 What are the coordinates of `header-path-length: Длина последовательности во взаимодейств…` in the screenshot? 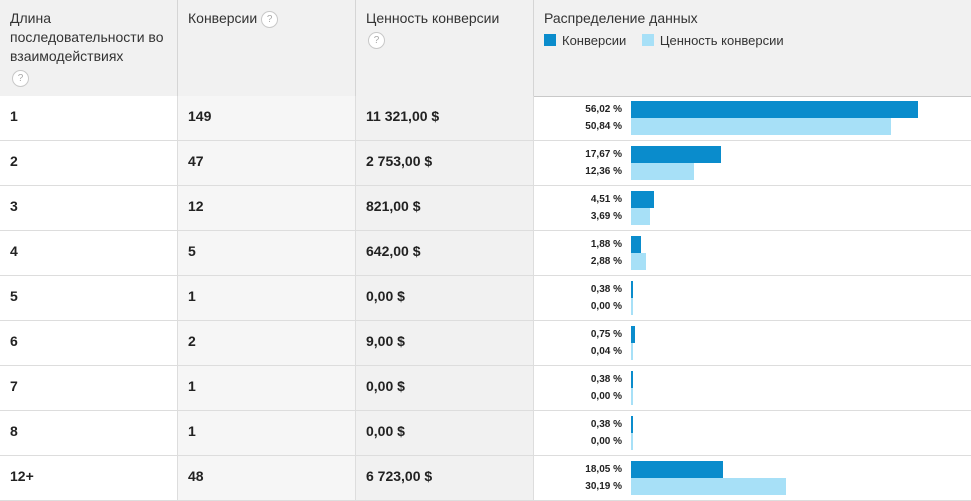 It's located at (89, 48).